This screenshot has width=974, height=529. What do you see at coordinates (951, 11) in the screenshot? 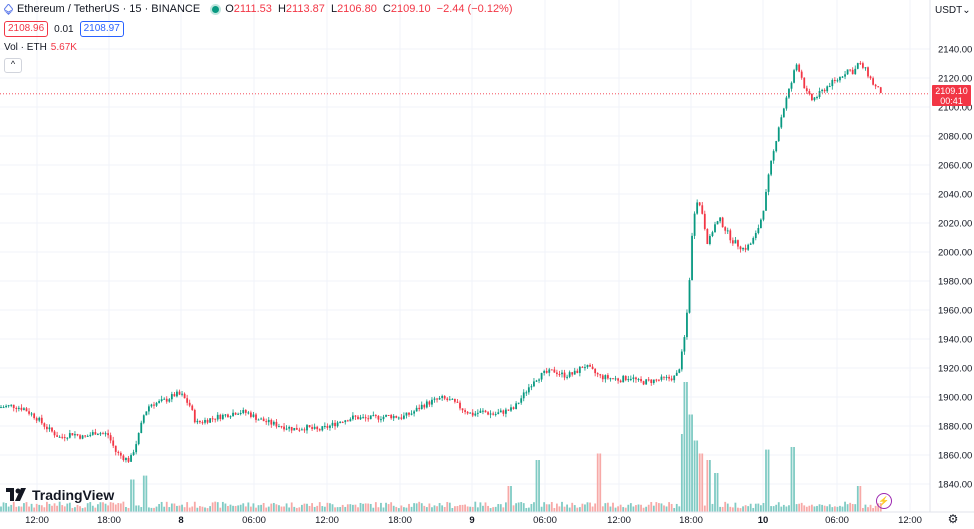
I see `currency-selector: USDT ⌄` at bounding box center [951, 11].